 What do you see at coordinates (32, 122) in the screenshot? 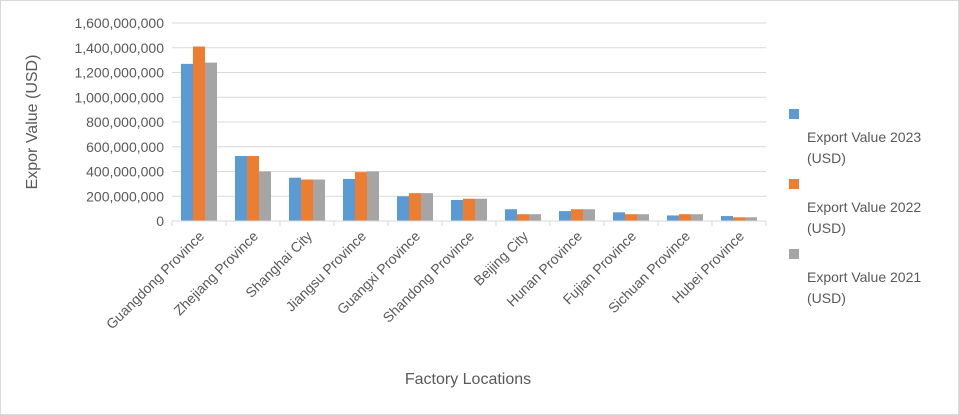
I see `y-axis-title: Expor Value (USD)` at bounding box center [32, 122].